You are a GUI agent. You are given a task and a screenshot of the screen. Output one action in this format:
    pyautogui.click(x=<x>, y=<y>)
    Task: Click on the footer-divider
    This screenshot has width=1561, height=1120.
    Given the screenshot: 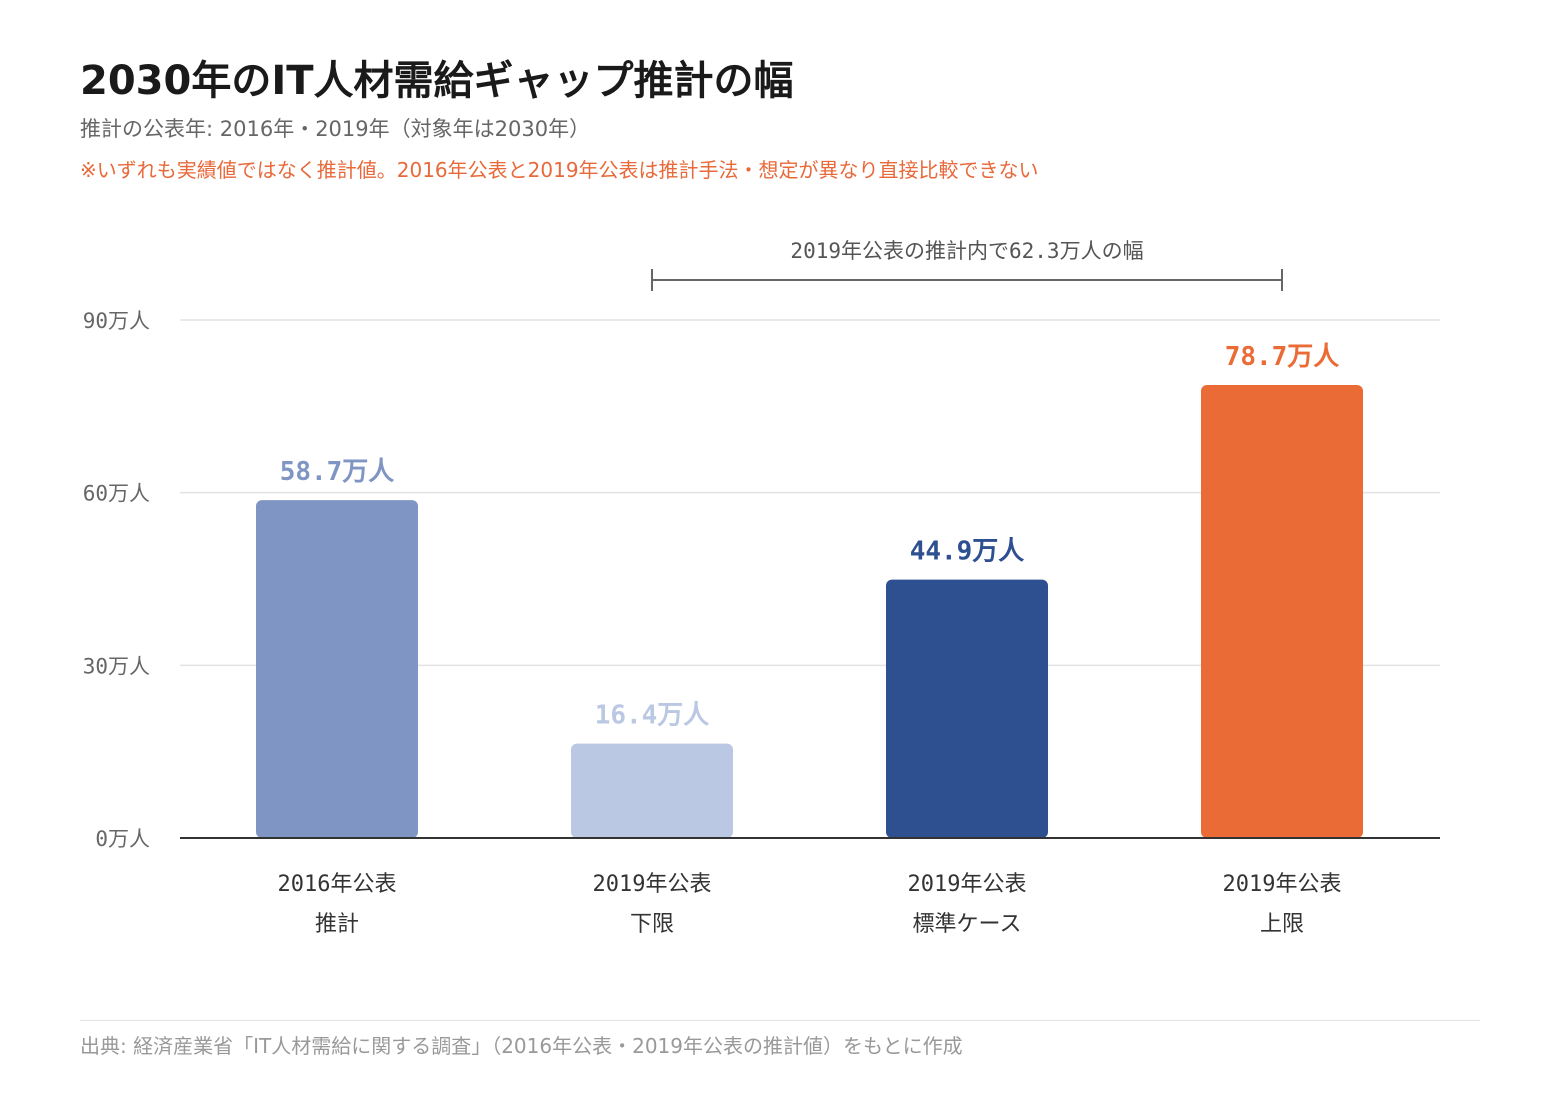 What is the action you would take?
    pyautogui.click(x=780, y=1020)
    